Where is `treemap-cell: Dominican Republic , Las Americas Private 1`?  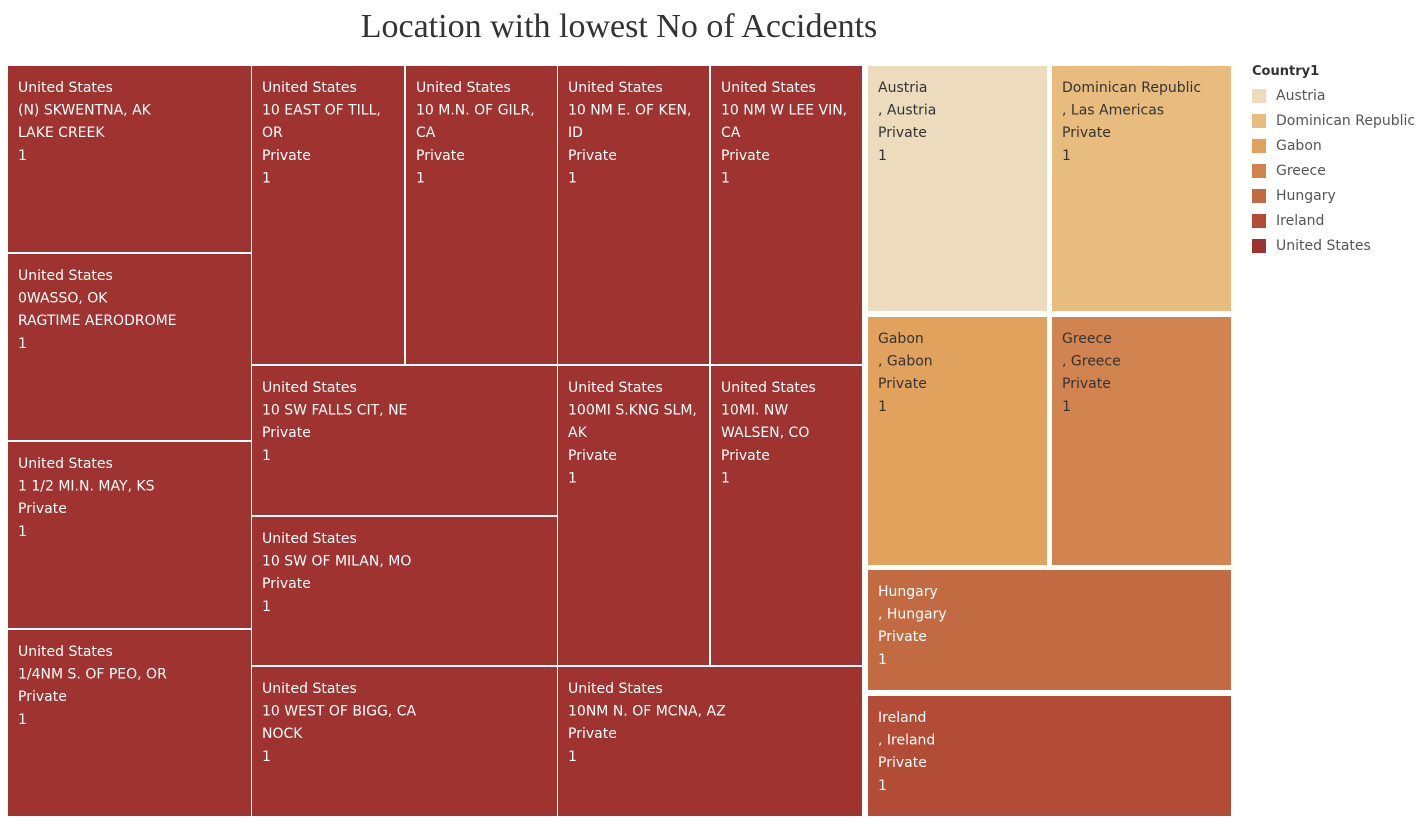 treemap-cell: Dominican Republic , Las Americas Private 1 is located at coordinates (1141, 188).